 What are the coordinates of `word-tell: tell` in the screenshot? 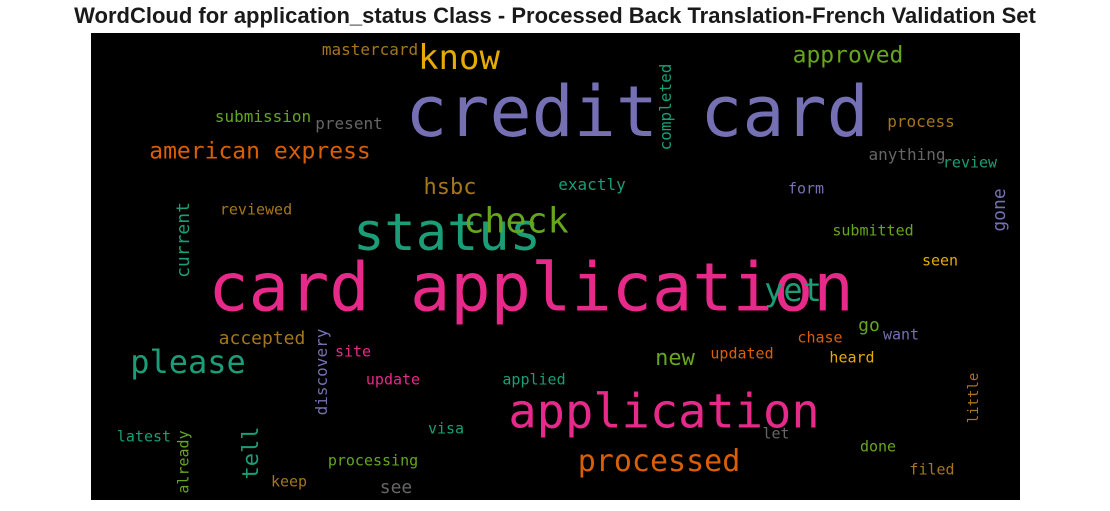 It's located at (251, 453).